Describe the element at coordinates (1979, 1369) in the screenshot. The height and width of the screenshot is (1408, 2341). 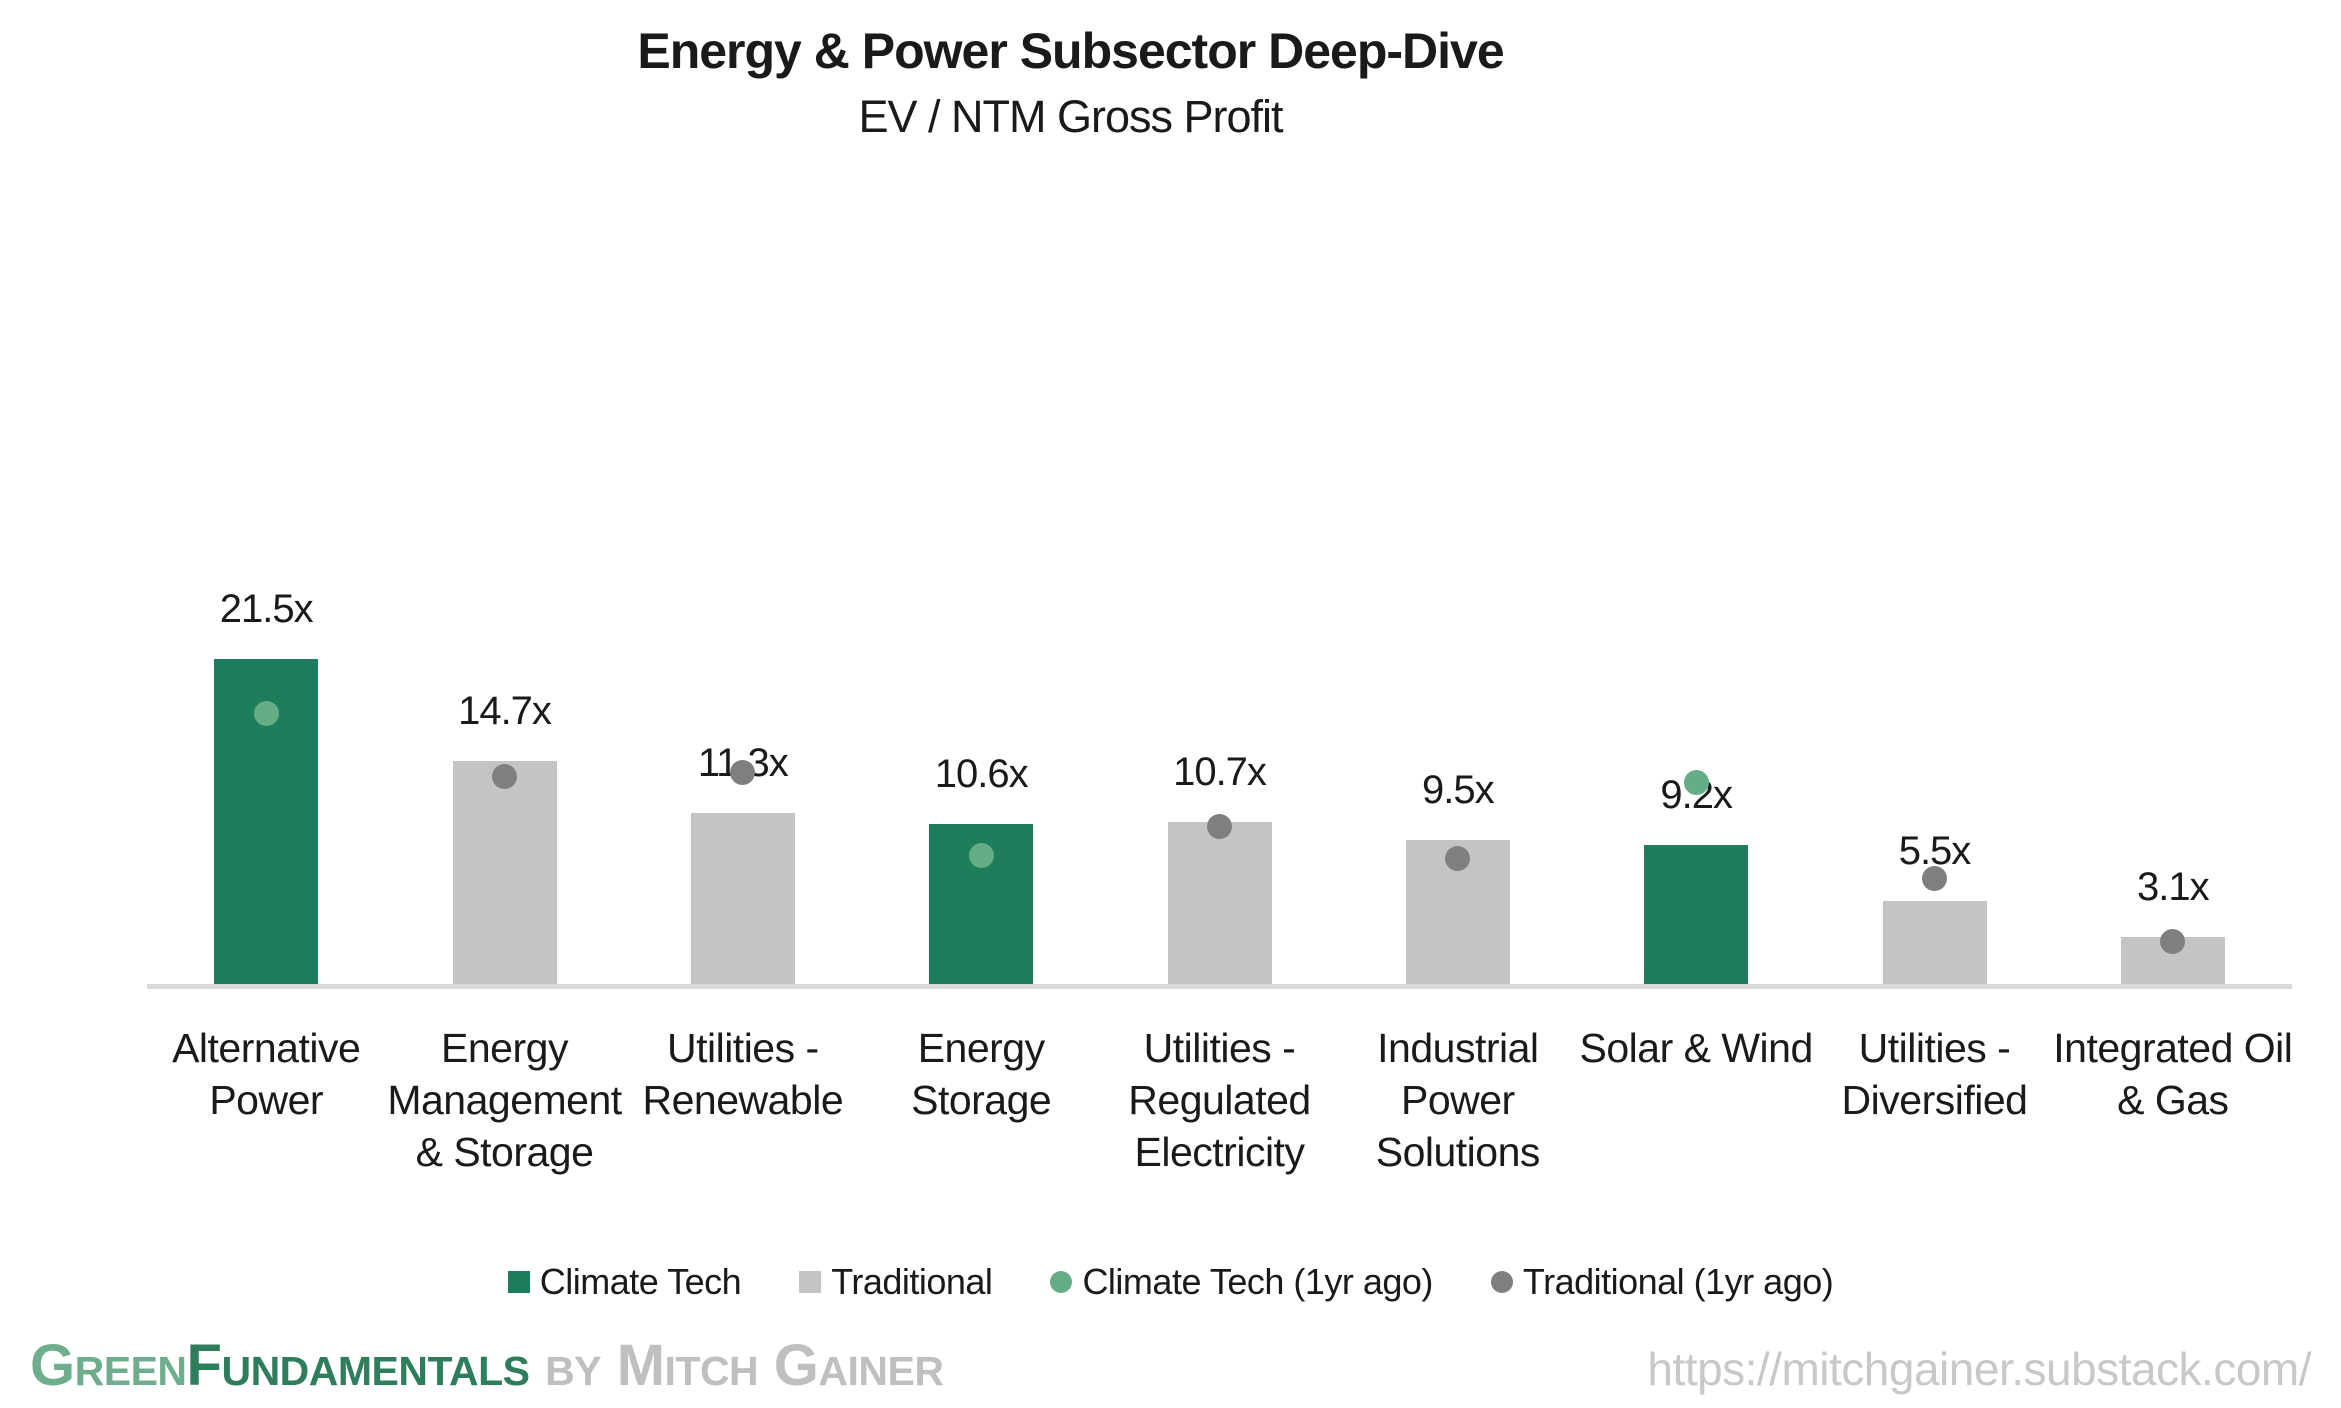
I see `footer-url: https://mitchgainer.substack.com/` at that location.